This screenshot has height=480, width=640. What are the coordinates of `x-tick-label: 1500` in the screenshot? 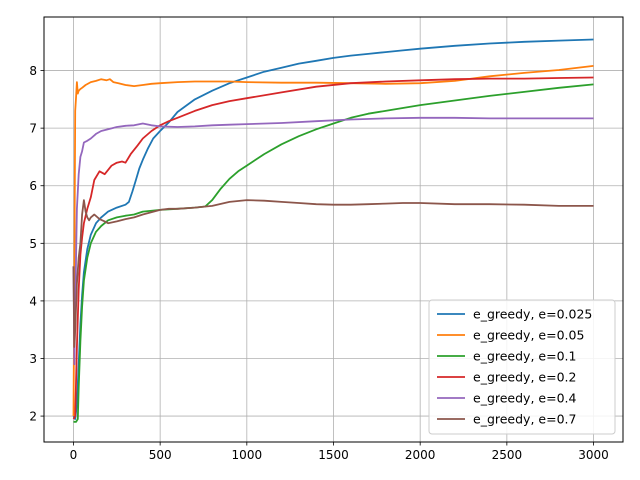 It's located at (333, 455).